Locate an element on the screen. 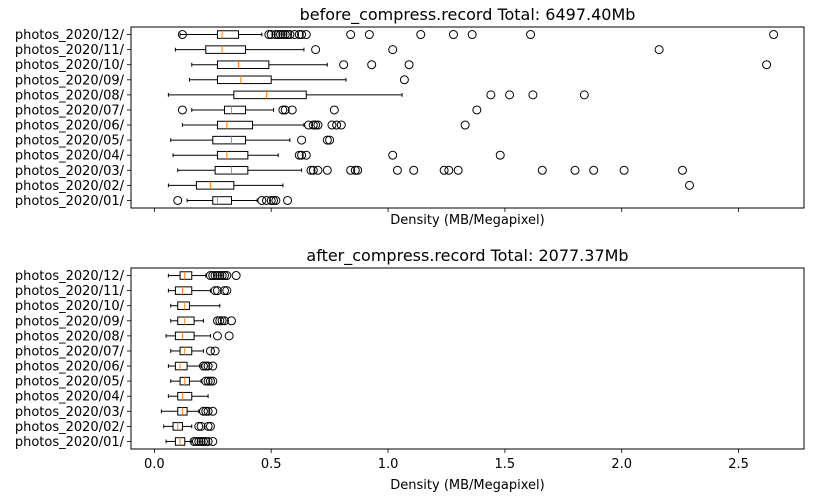  y-tick-label: photos_2020/07/ is located at coordinates (70, 351).